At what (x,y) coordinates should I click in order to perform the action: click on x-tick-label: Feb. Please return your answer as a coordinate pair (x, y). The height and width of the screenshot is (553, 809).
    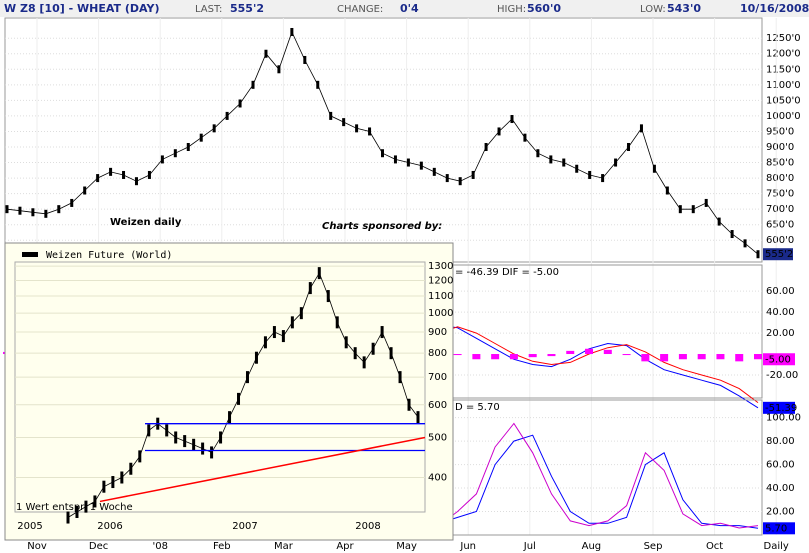
    Looking at the image, I should click on (222, 546).